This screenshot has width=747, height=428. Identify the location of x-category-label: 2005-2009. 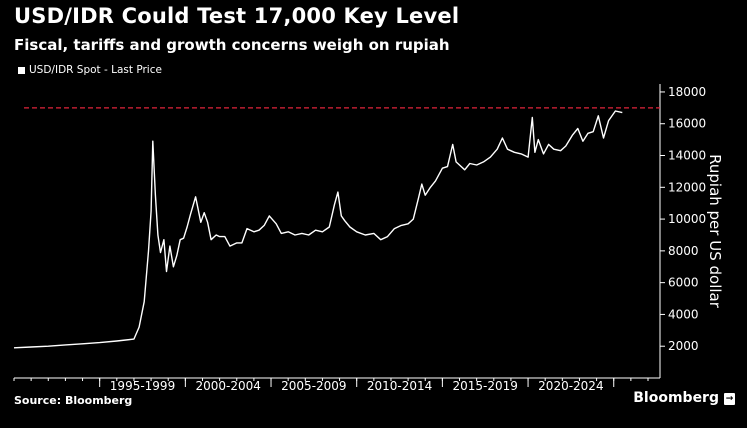
(313, 386).